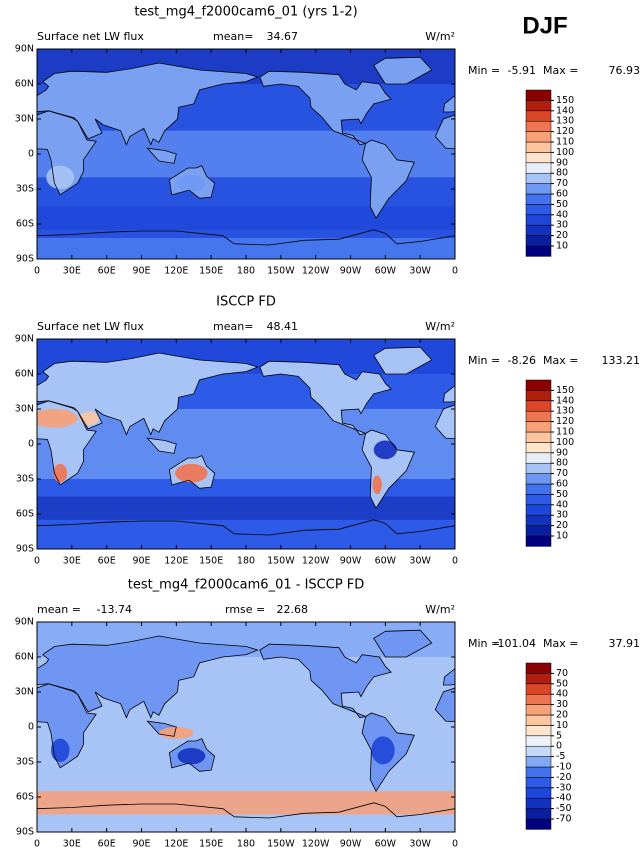  I want to click on season-label: DJF, so click(544, 25).